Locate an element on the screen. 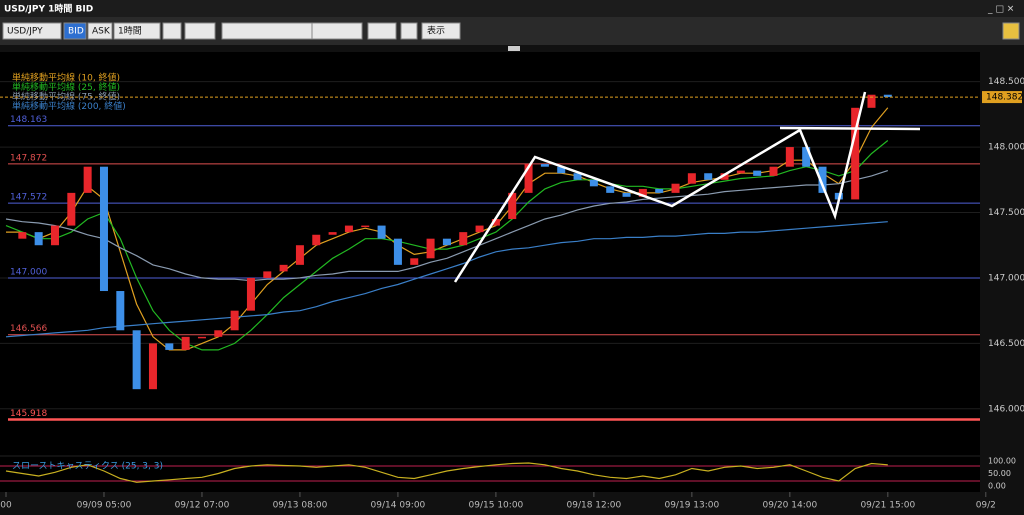 The image size is (1024, 515). y-tick-label: 0.00 is located at coordinates (997, 486).